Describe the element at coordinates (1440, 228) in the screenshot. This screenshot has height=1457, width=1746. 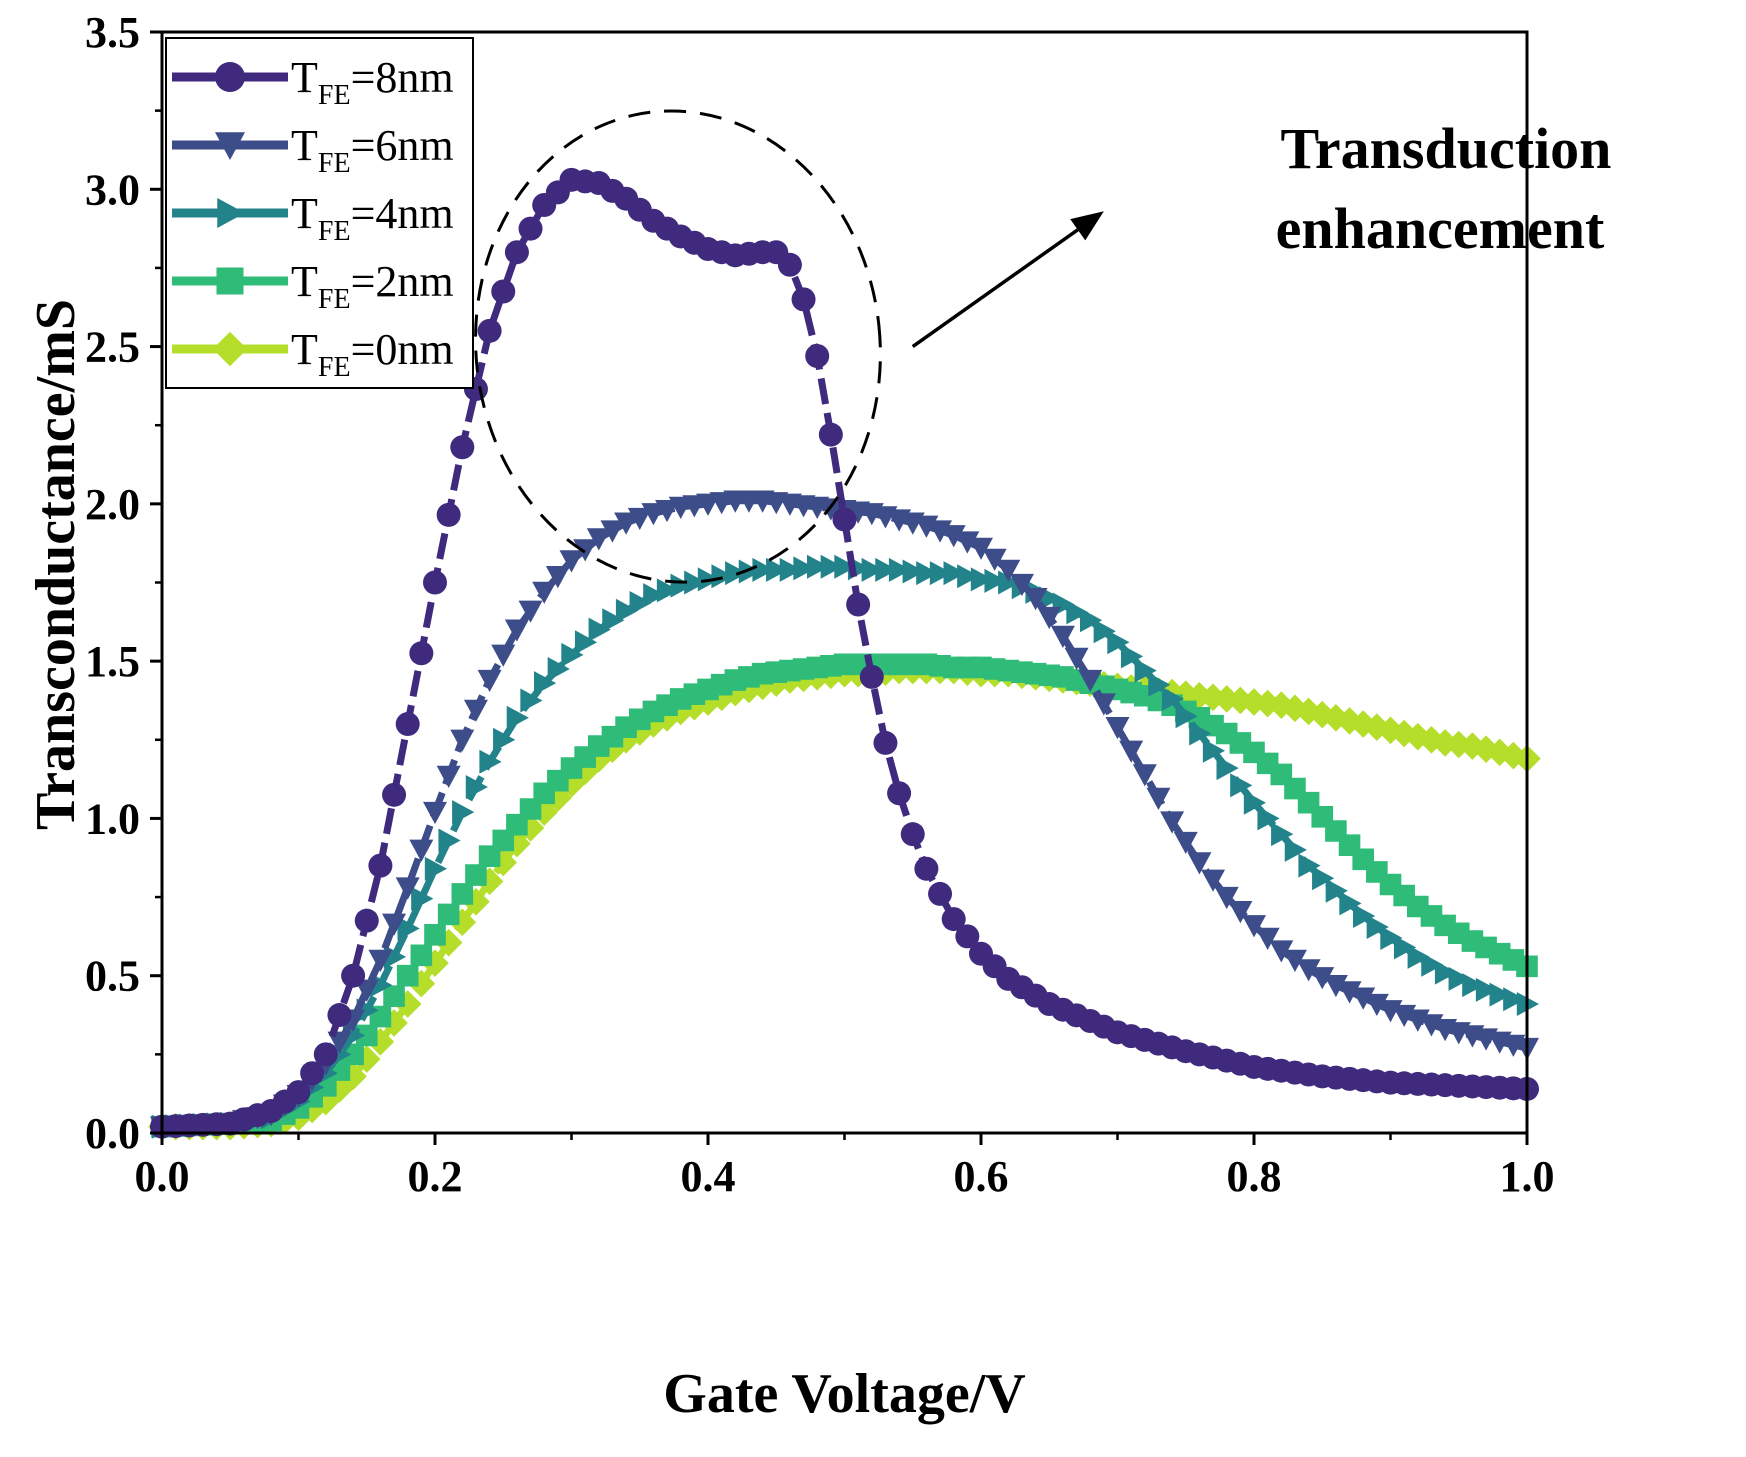
I see `annotation-label-line2: enhancement` at that location.